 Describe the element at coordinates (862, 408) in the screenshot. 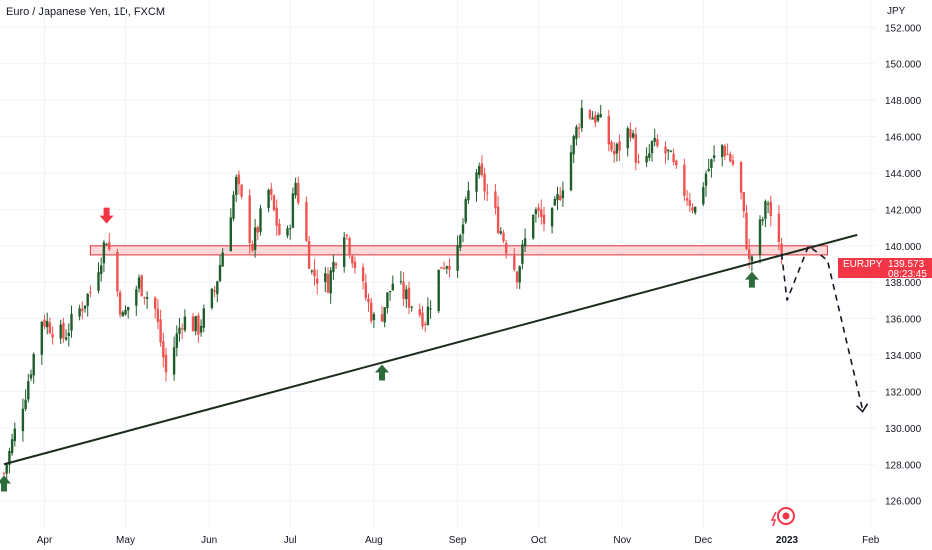

I see `projection-arrowhead` at that location.